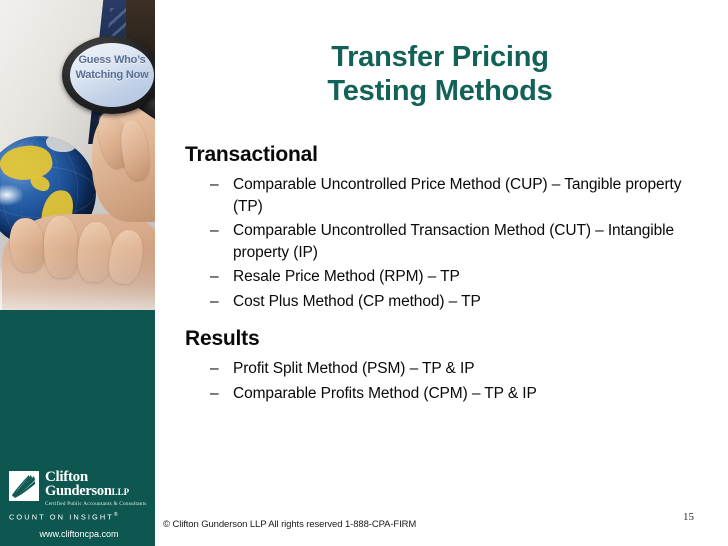  I want to click on logo-name-line1: Clifton, so click(66, 477).